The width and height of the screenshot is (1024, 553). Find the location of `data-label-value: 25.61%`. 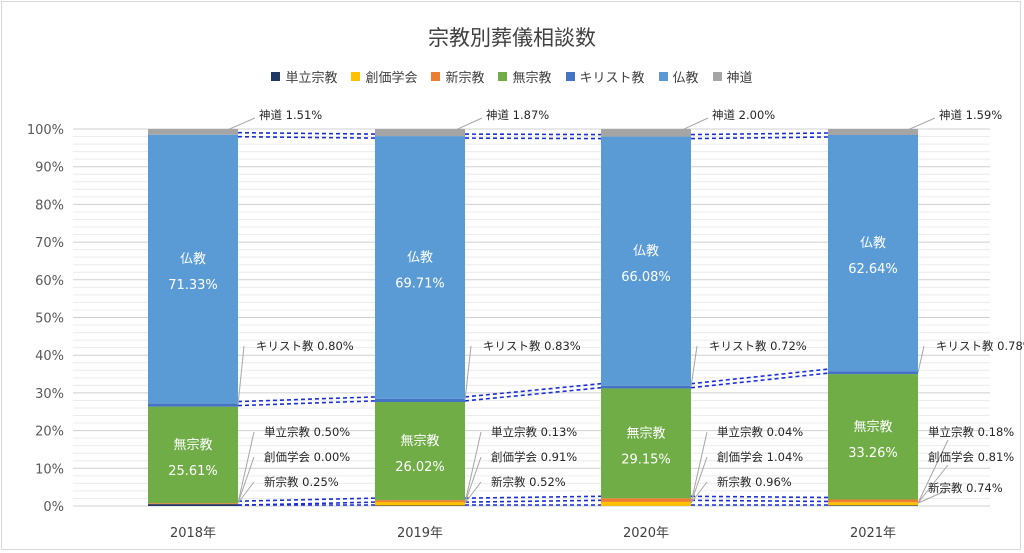

data-label-value: 25.61% is located at coordinates (193, 471).